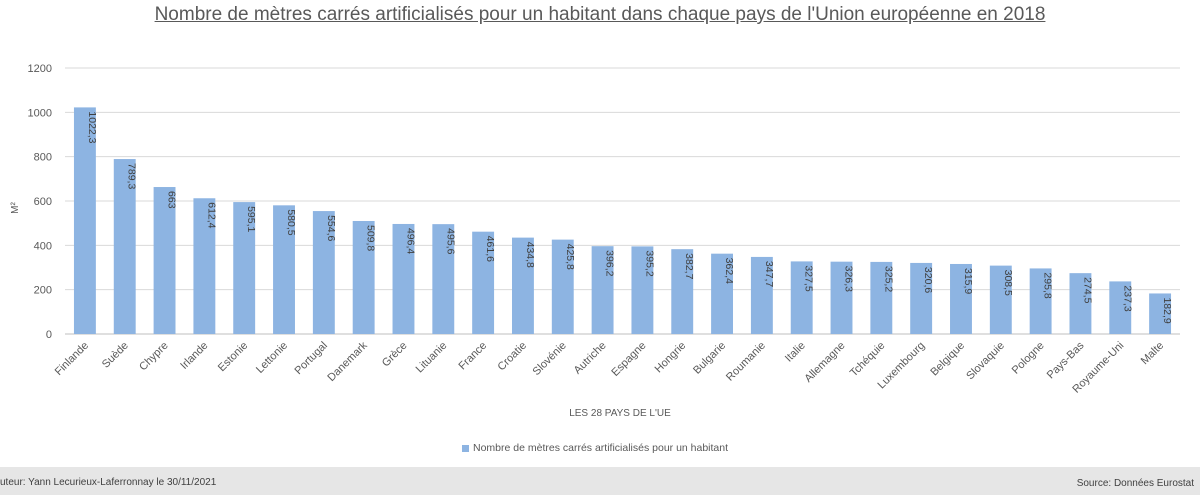 The height and width of the screenshot is (495, 1200). Describe the element at coordinates (154, 357) in the screenshot. I see `x-tick-label: Chypre` at that location.